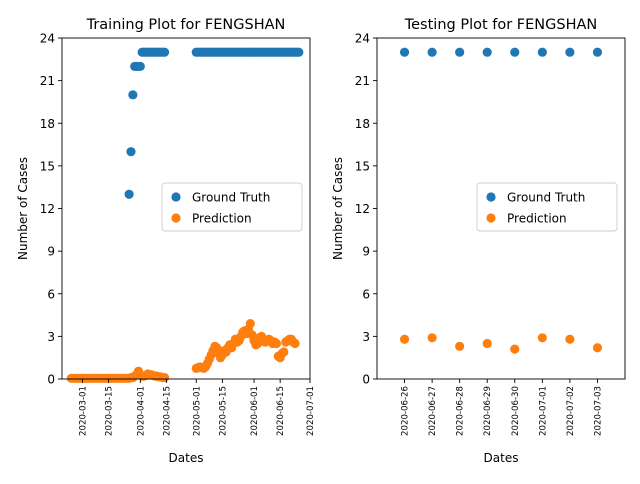 This screenshot has height=484, width=640. I want to click on x-tick-label: 2020-06-28, so click(461, 411).